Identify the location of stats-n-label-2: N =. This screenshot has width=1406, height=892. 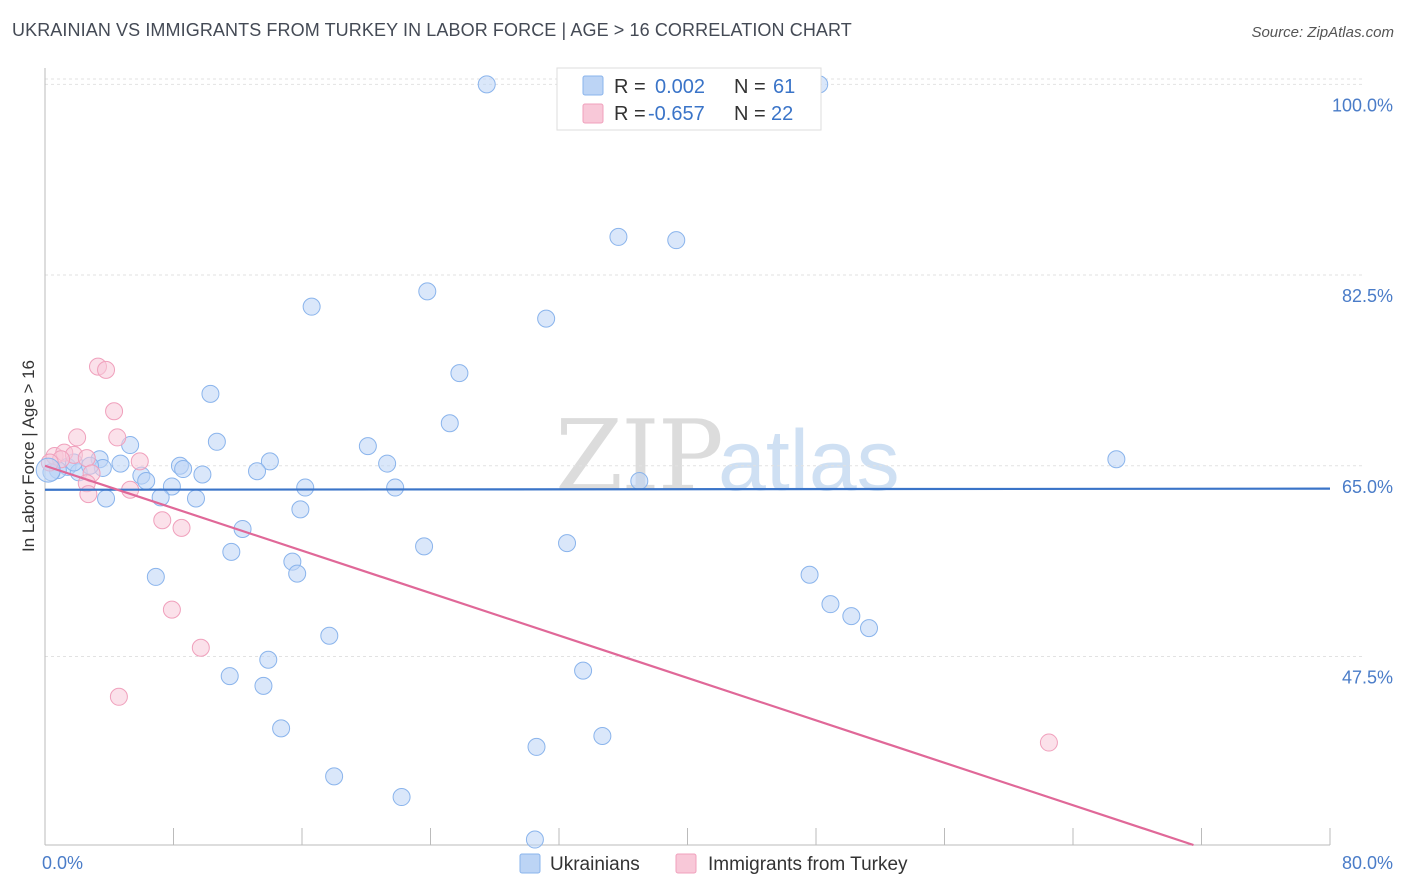
(750, 114).